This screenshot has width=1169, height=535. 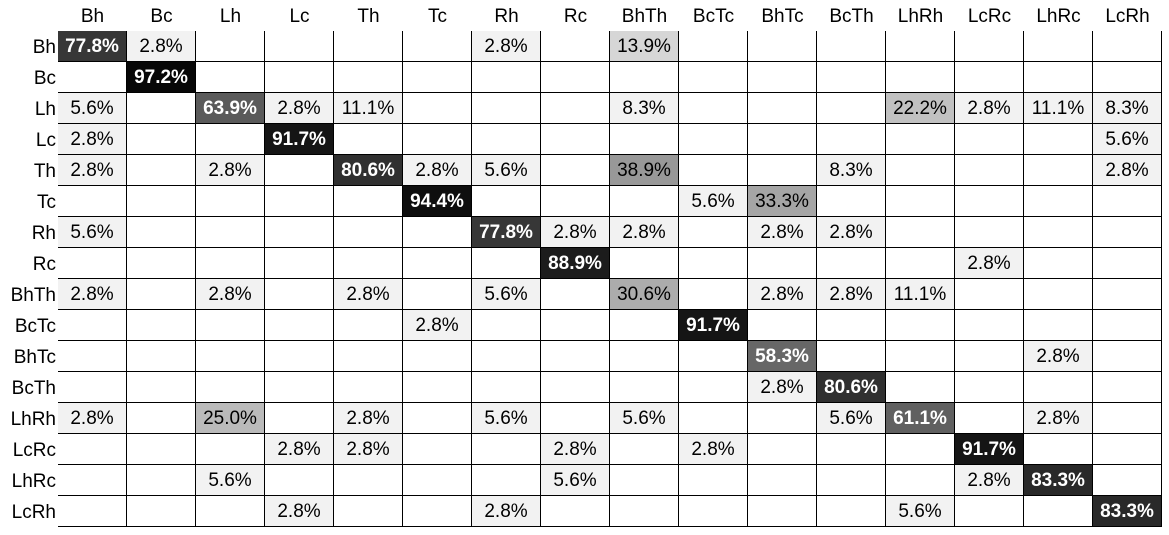 What do you see at coordinates (44, 171) in the screenshot?
I see `row-label: Th` at bounding box center [44, 171].